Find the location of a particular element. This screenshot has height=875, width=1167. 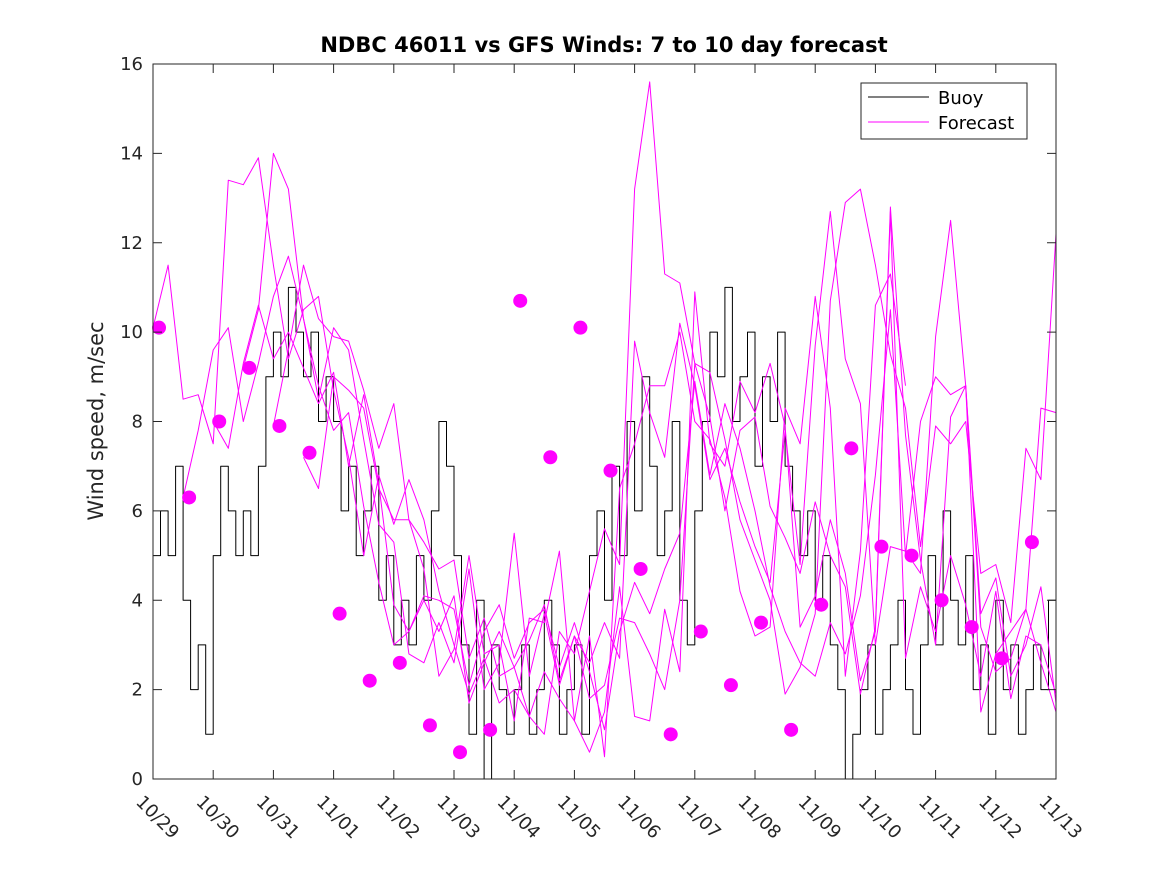

y-axis-label: Wind speed, m/sec is located at coordinates (96, 420).